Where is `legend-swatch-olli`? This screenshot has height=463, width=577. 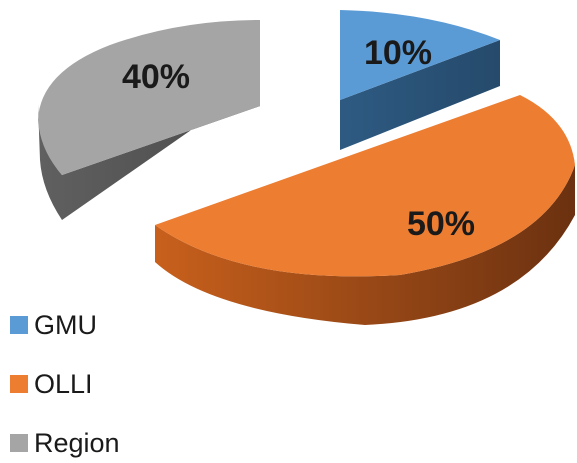 legend-swatch-olli is located at coordinates (19, 384).